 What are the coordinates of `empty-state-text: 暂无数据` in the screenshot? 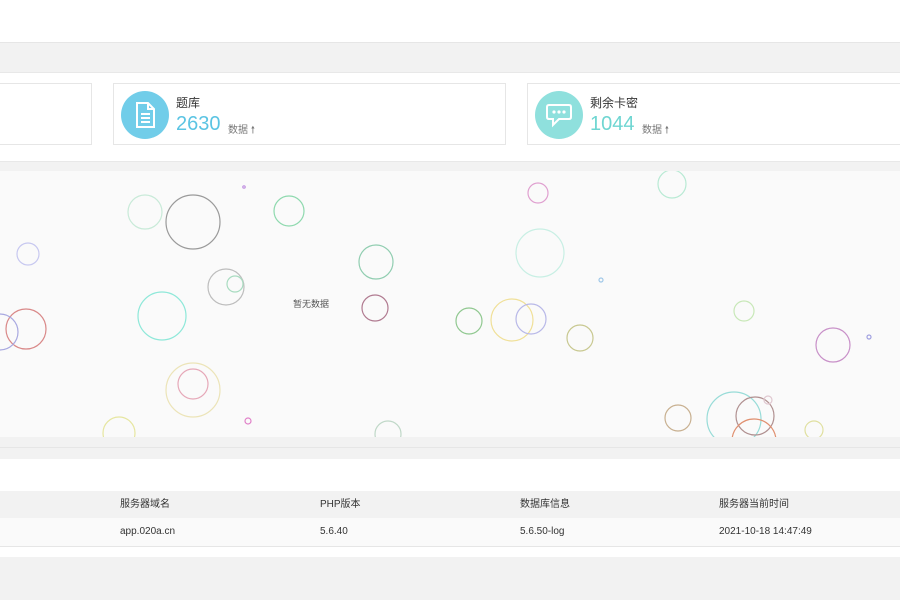 It's located at (311, 304).